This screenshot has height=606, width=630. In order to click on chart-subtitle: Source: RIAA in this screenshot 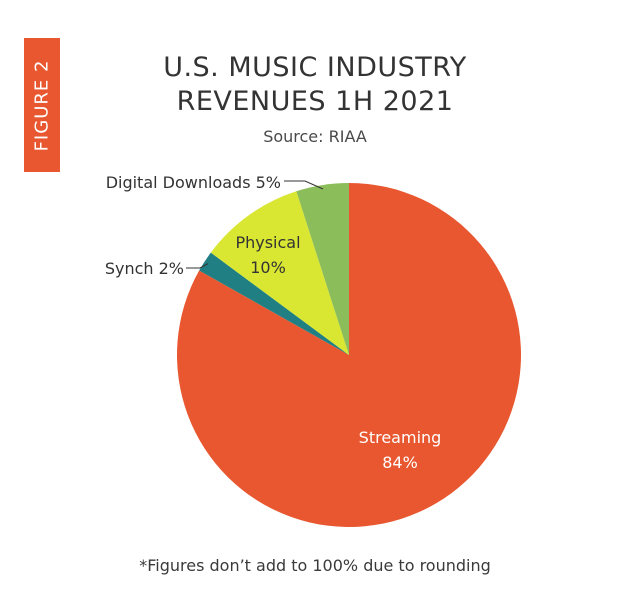, I will do `click(315, 136)`.